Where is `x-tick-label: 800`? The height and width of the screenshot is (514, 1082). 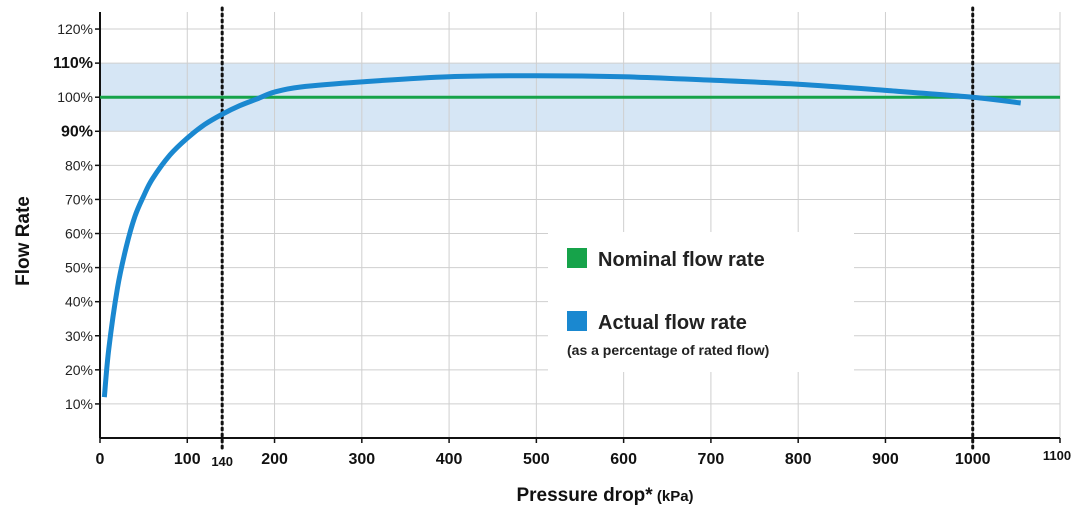
x-tick-label: 800 is located at coordinates (798, 459).